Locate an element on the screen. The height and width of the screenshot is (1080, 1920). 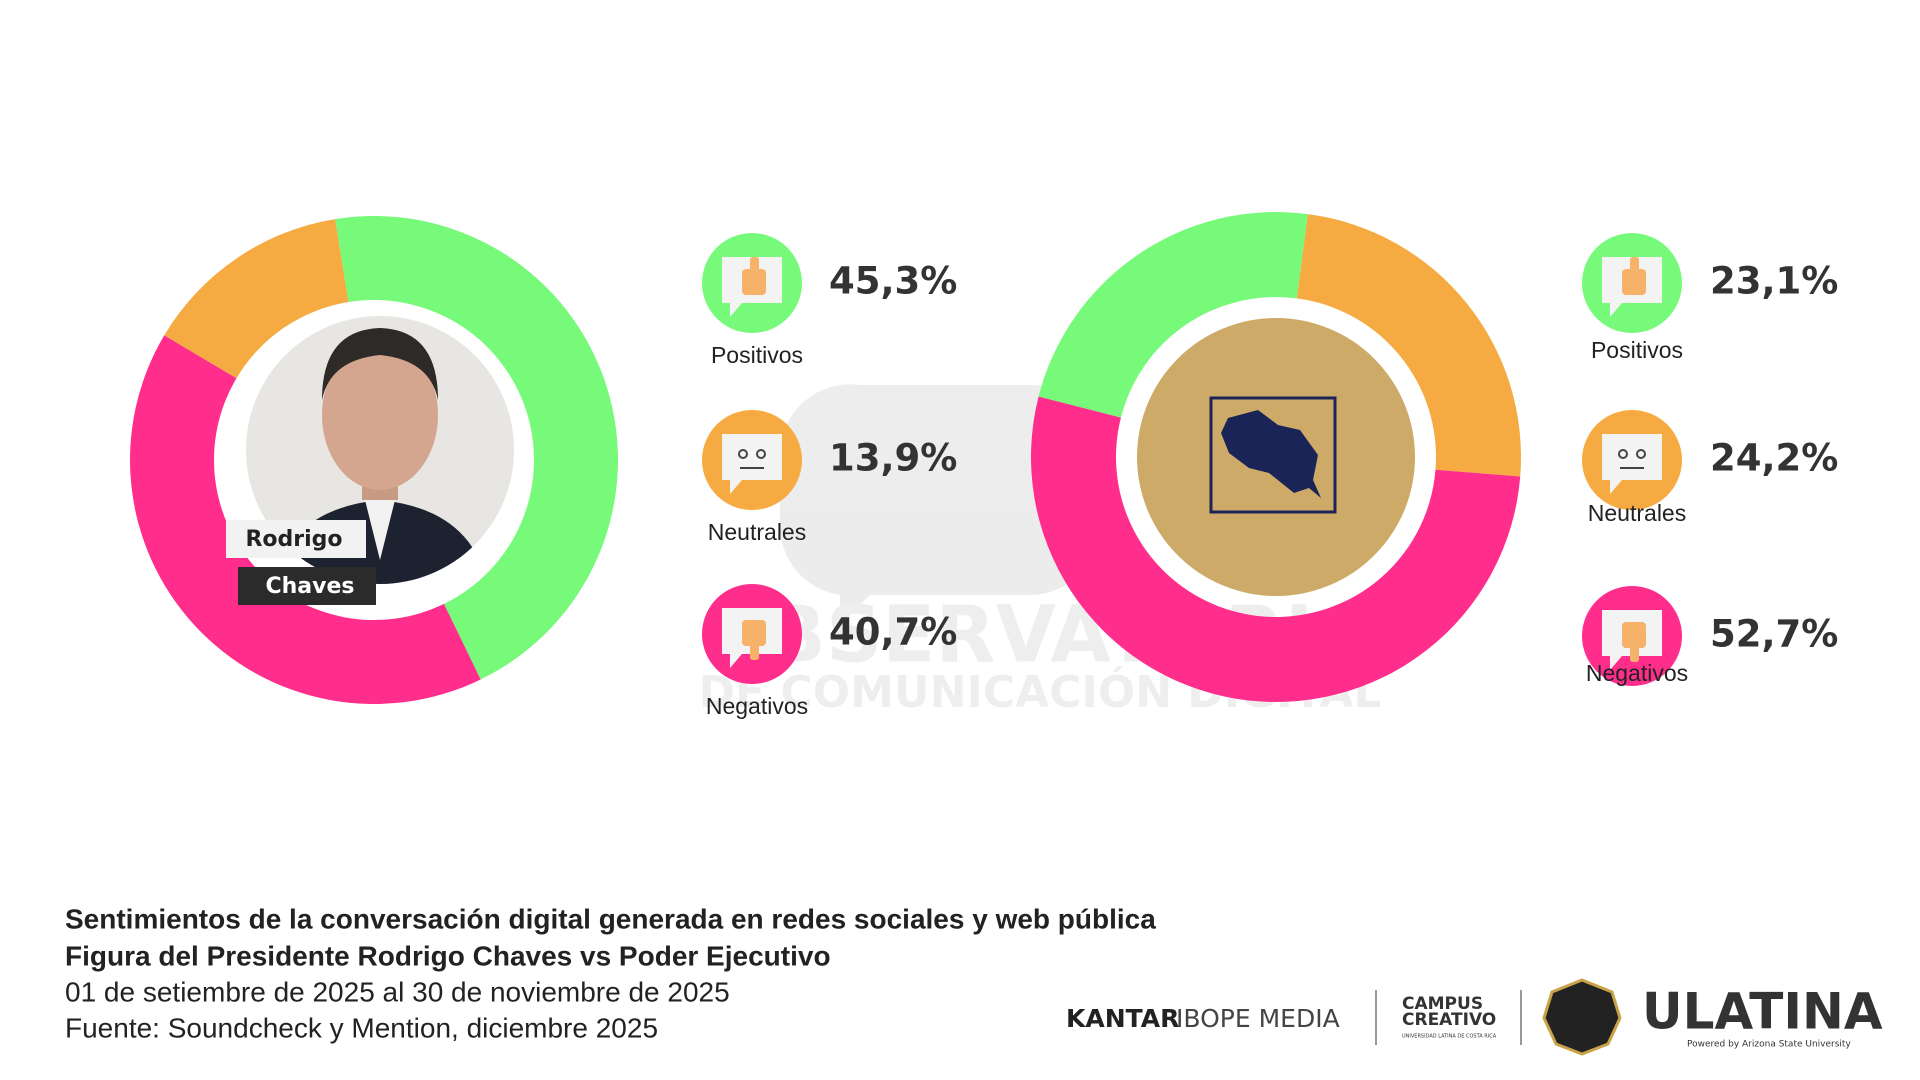
logo-ibope: IBOPE MEDIA is located at coordinates (1258, 1018).